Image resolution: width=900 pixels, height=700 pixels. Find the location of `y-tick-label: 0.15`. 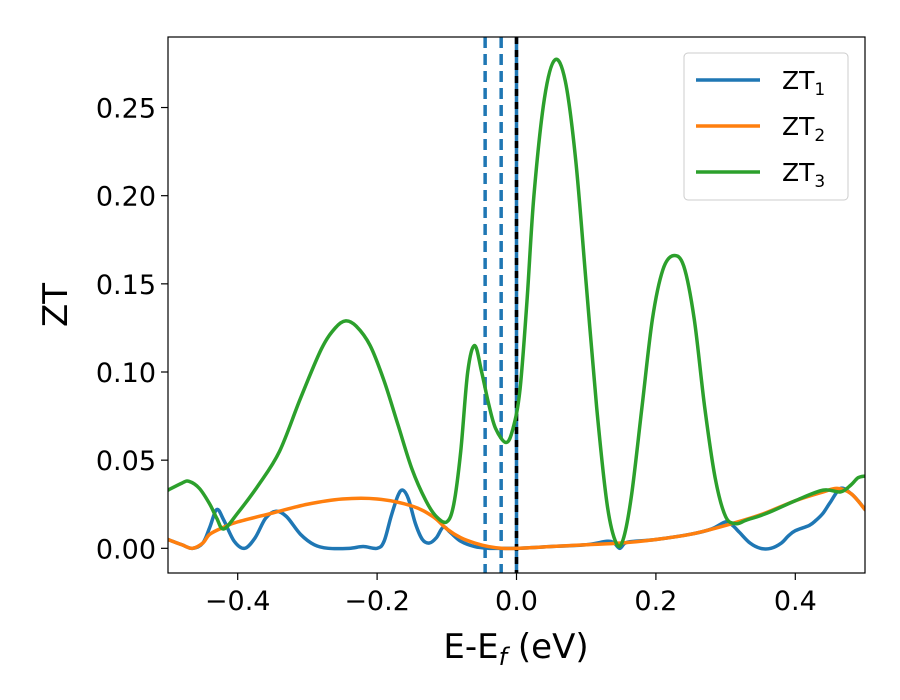

y-tick-label: 0.15 is located at coordinates (126, 285).